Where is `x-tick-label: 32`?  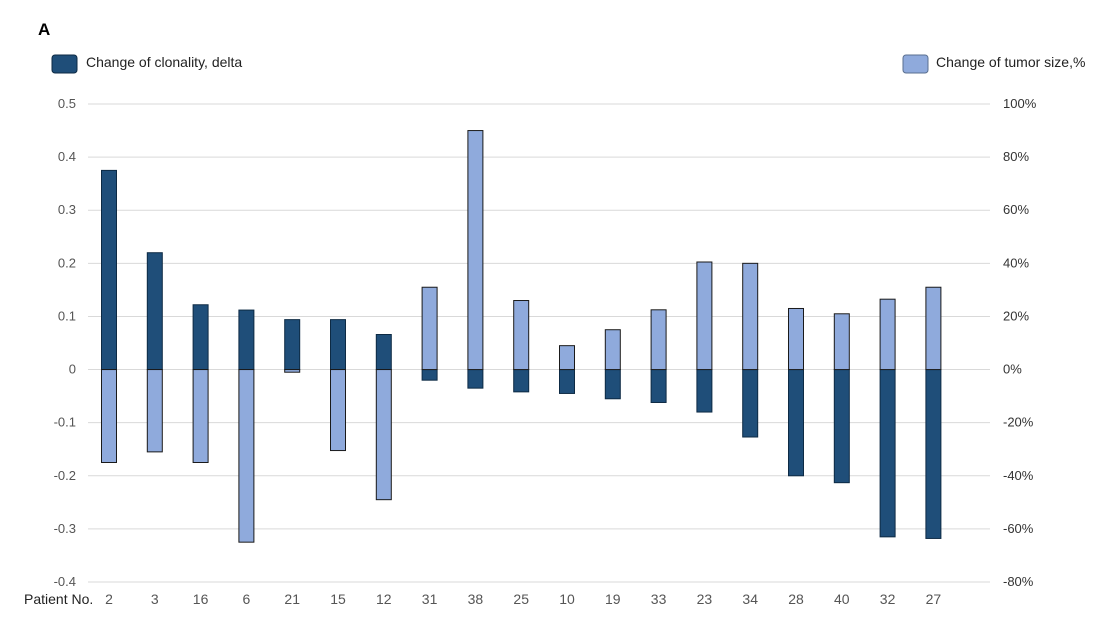
x-tick-label: 32 is located at coordinates (888, 599).